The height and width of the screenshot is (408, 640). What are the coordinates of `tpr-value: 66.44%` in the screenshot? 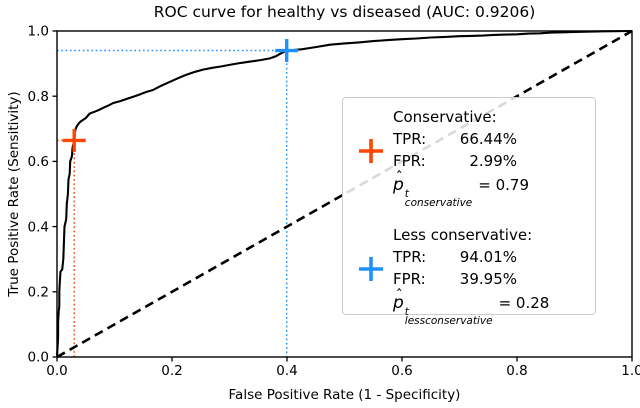 It's located at (488, 139).